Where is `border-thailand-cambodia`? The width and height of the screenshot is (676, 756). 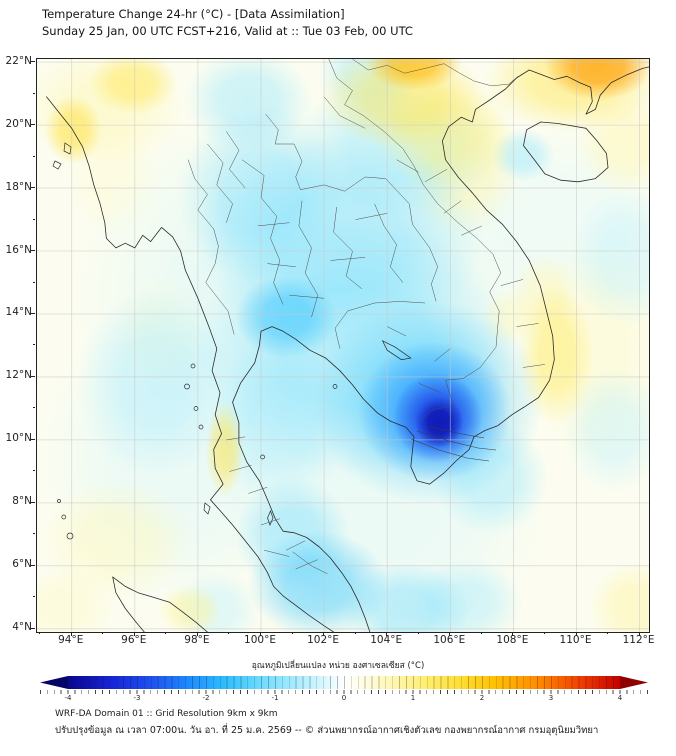
border-thailand-cambodia is located at coordinates (380, 325).